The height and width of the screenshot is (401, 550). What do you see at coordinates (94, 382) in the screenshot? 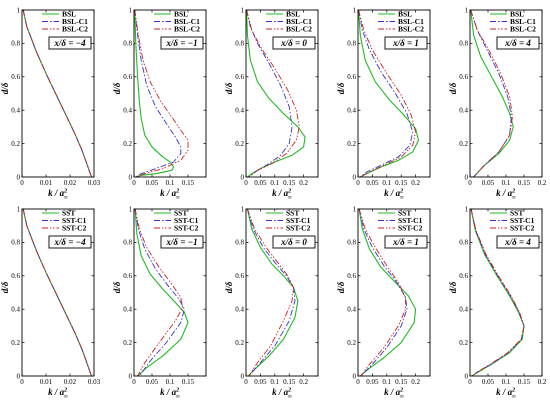
I see `x-tick-label: 0.03` at bounding box center [94, 382].